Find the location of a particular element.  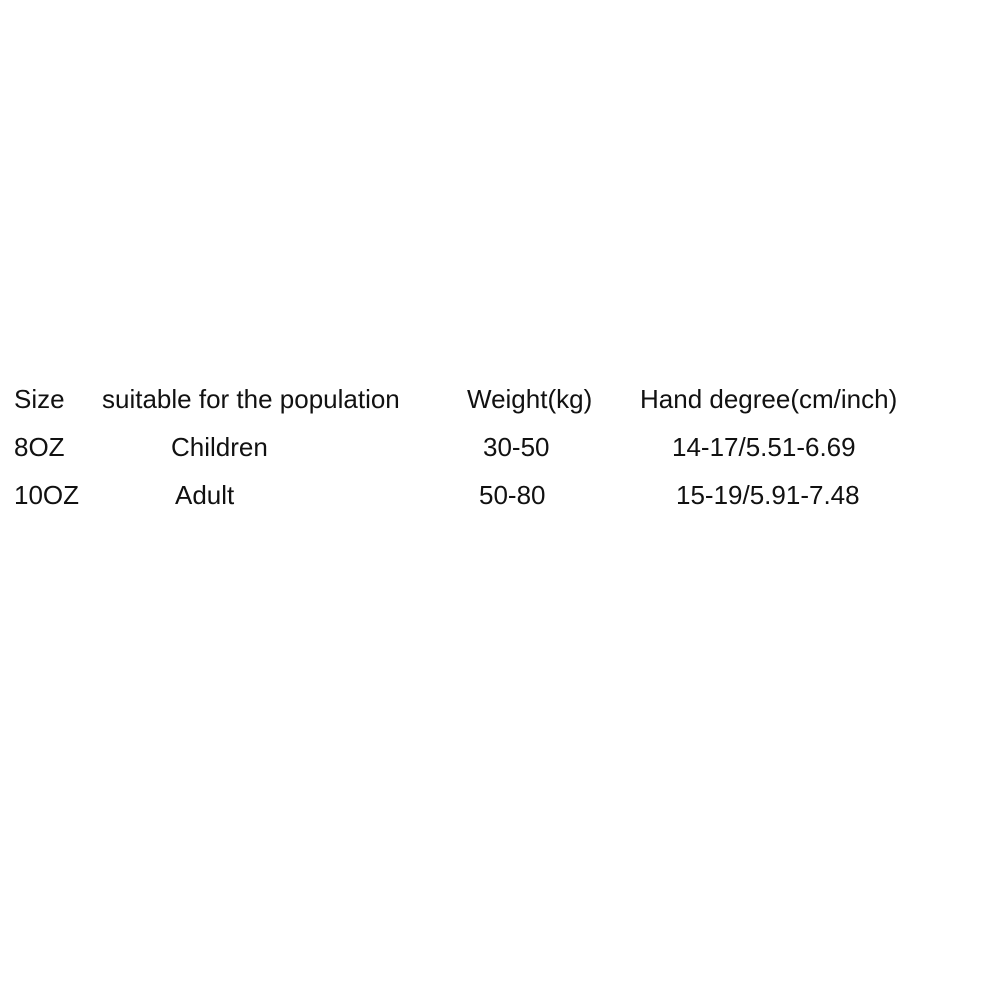

cell-hand-degree: 14-17/5.51-6.69 is located at coordinates (764, 447).